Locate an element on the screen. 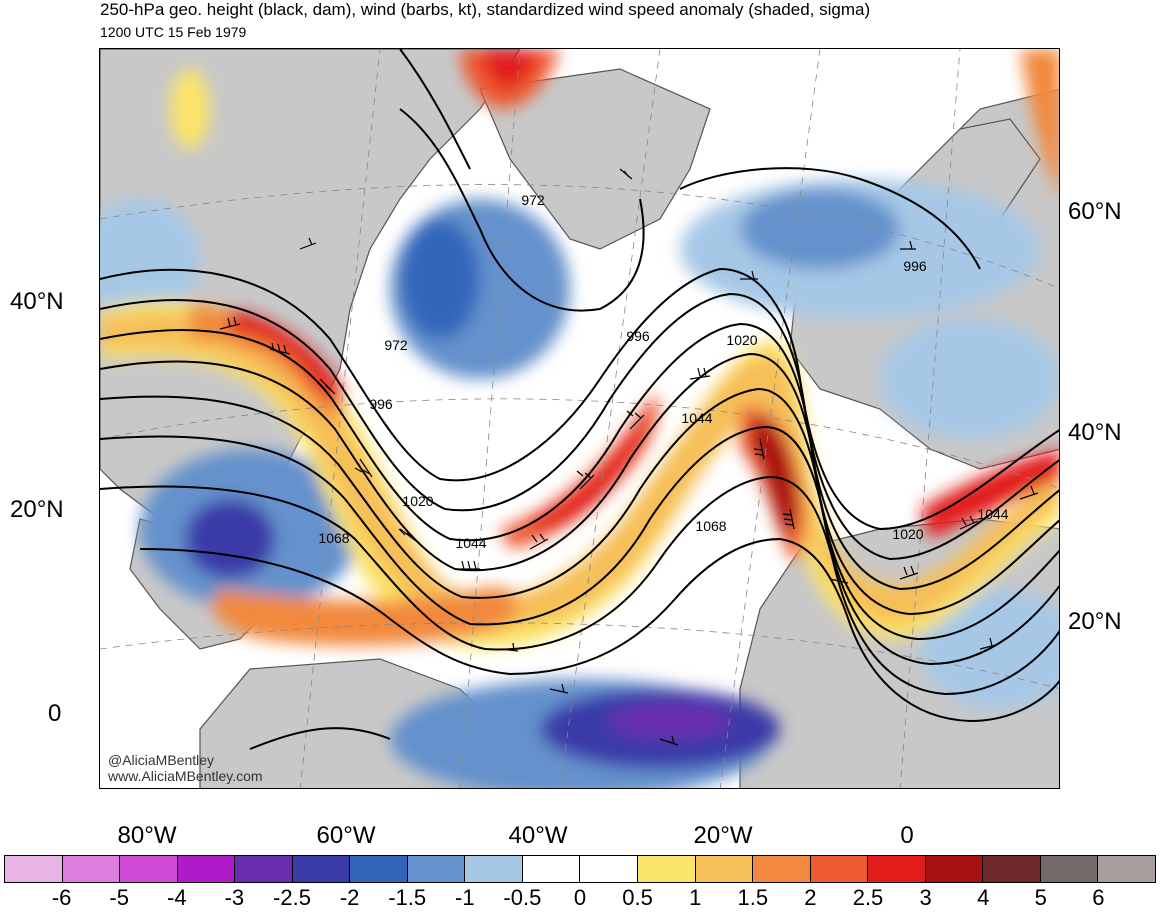 This screenshot has width=1160, height=912. lon-label: 40°W is located at coordinates (538, 835).